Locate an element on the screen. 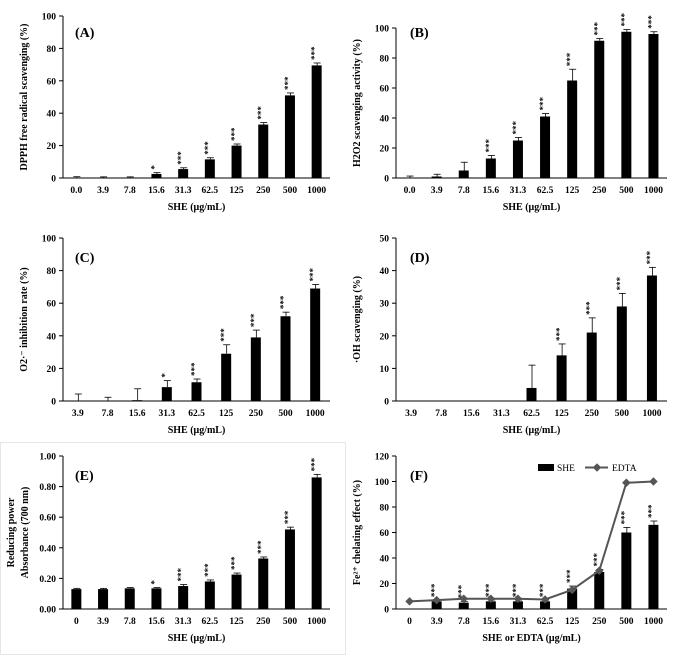  legend-label-edta: EDTA is located at coordinates (624, 469).